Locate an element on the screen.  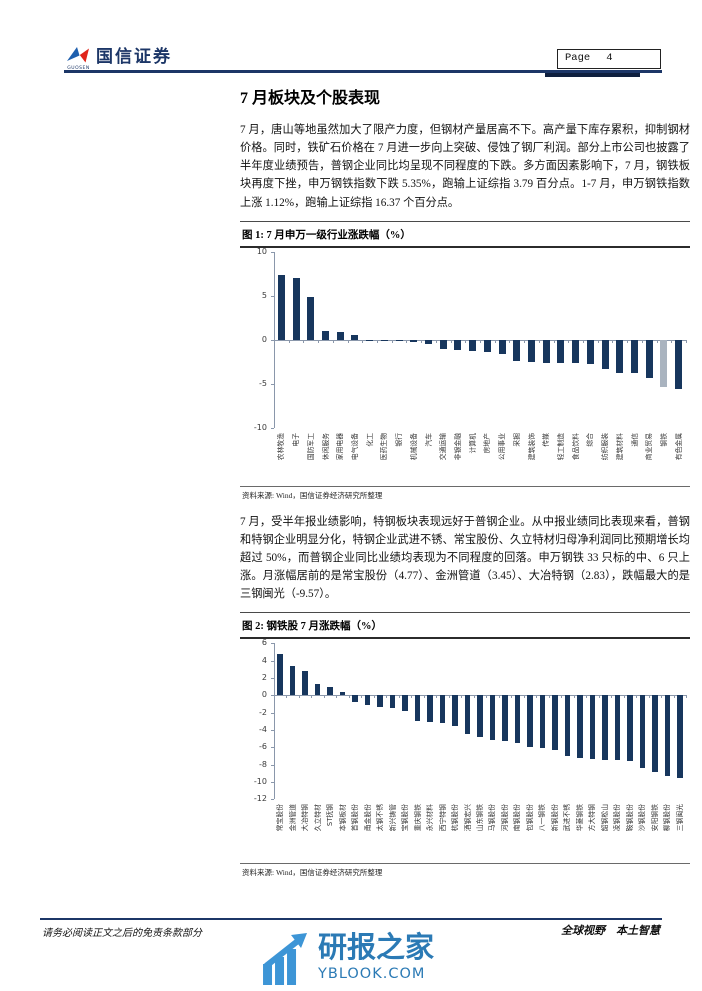
x-axis-category-label: 河钢股份 is located at coordinates (504, 818).